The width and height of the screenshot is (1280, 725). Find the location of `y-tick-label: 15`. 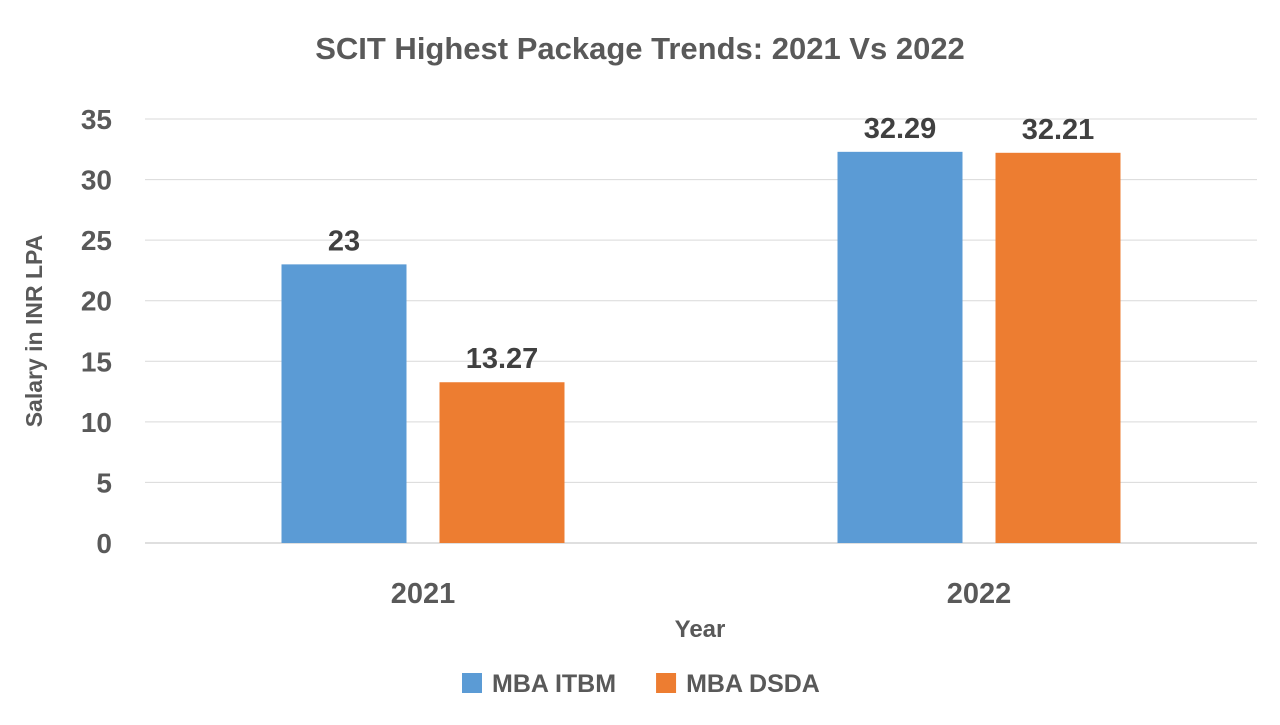

y-tick-label: 15 is located at coordinates (96, 361).